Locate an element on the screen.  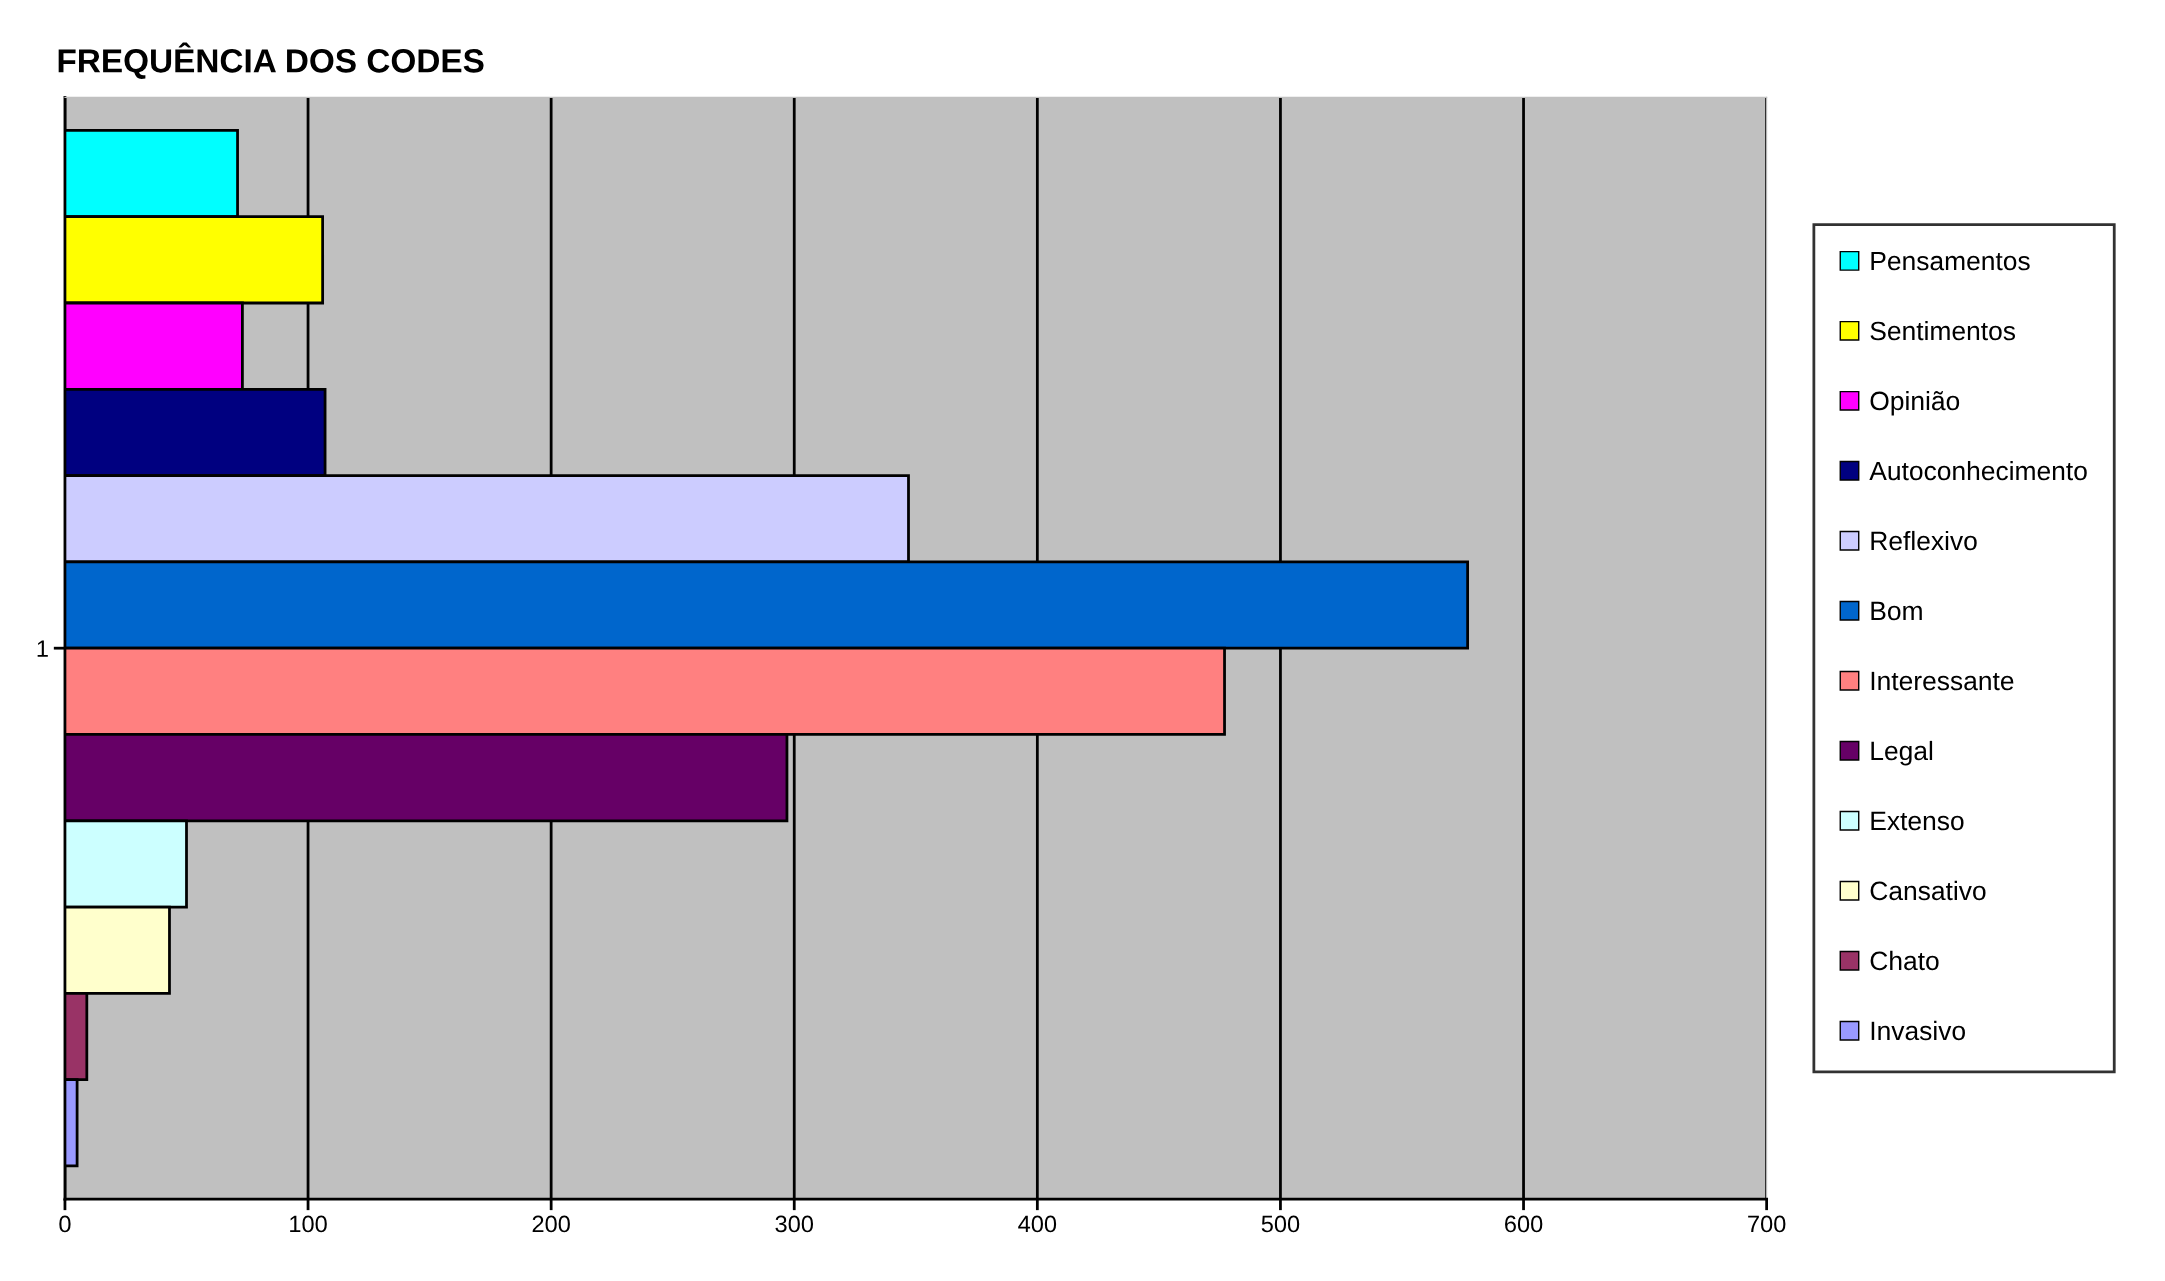
y-tick-label: 1 is located at coordinates (42, 648).